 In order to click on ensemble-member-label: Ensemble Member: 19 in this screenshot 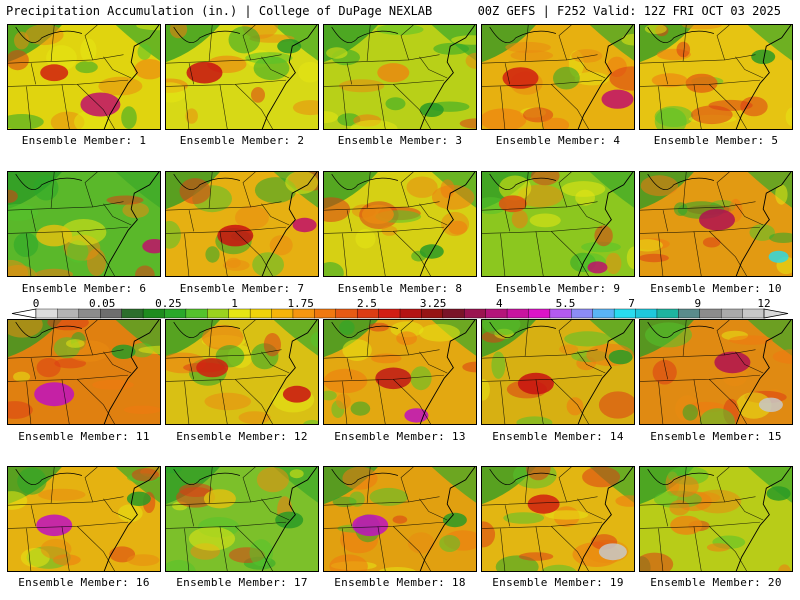, I will do `click(558, 582)`.